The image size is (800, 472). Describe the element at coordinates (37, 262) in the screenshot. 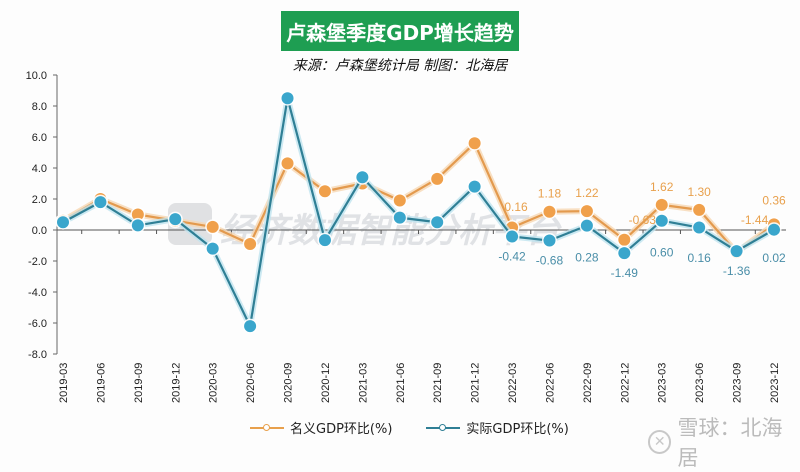

I see `y-tick-label: -2.0` at that location.